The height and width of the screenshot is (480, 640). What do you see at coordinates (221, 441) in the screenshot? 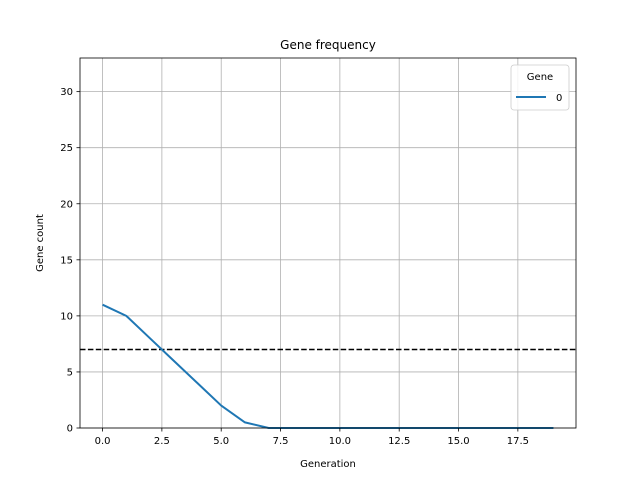
I see `x-tick-label: 5.0` at bounding box center [221, 441].